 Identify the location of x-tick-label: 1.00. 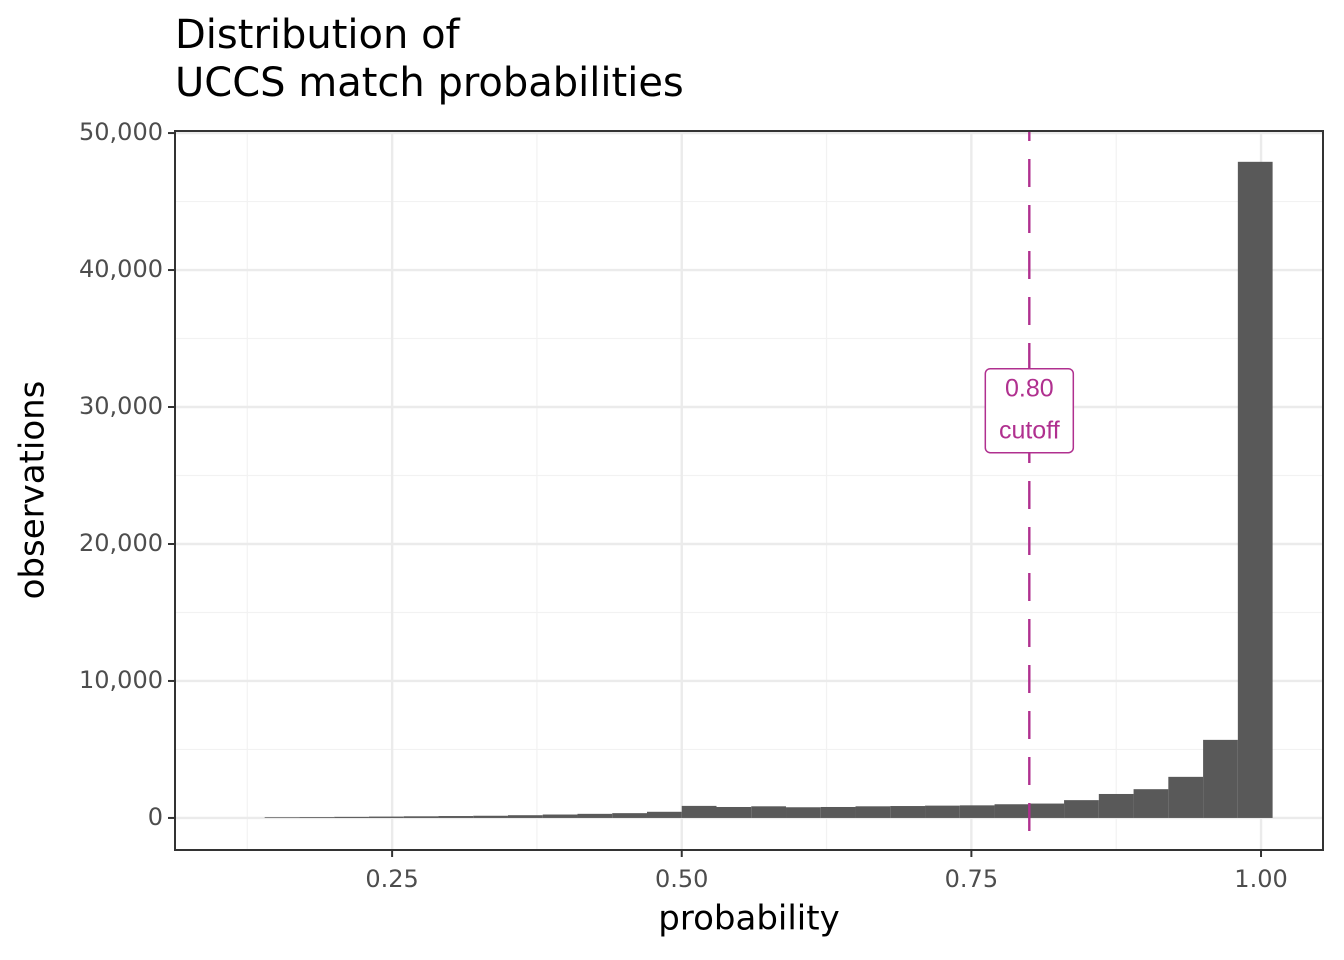
(1260, 879).